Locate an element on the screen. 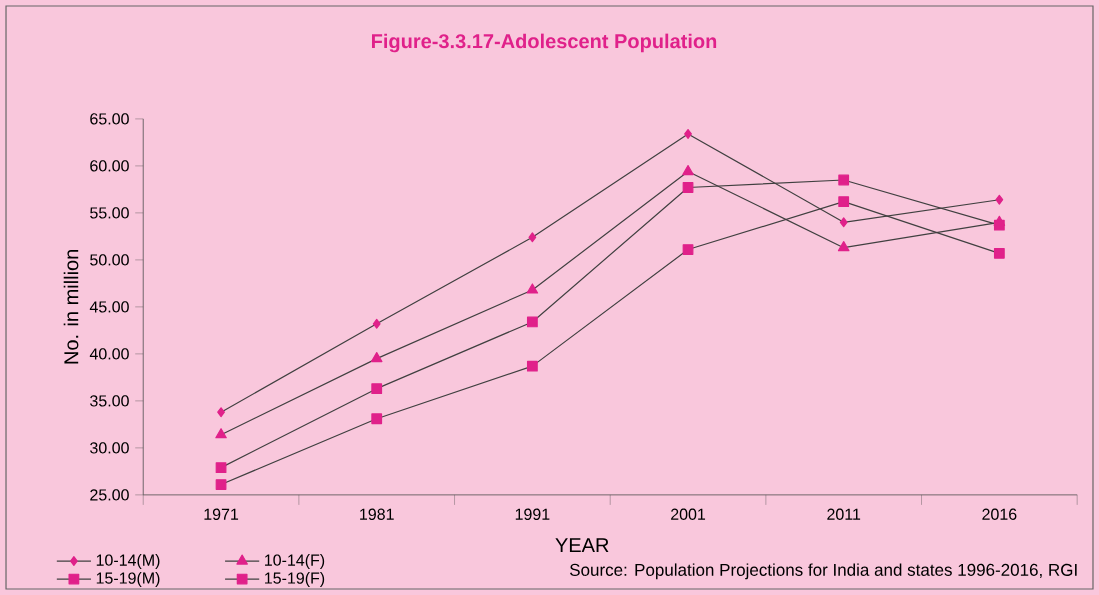 This screenshot has width=1099, height=595. y-tick-label: 40.00 is located at coordinates (109, 354).